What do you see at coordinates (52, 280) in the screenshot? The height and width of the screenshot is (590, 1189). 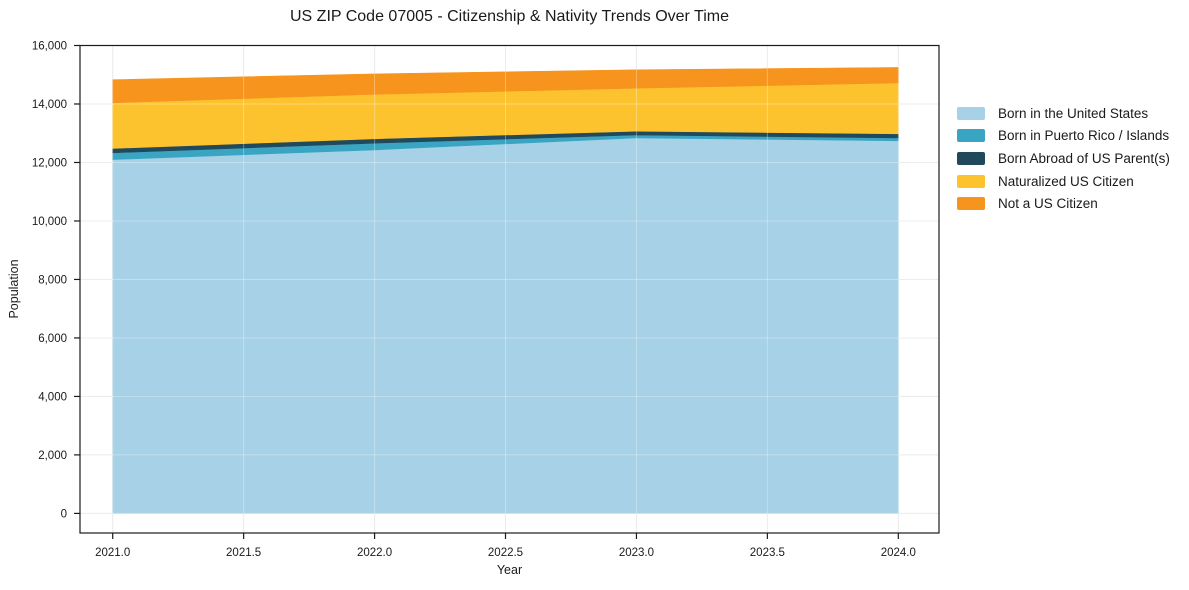 I see `y-tick-label: 8,000` at bounding box center [52, 280].